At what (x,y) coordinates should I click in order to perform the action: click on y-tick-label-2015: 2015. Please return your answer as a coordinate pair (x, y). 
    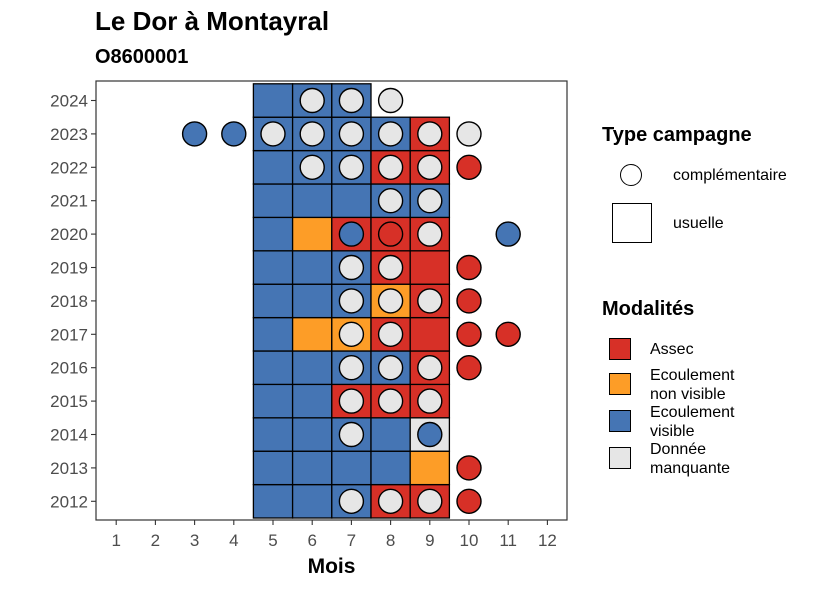
    Looking at the image, I should click on (69, 401).